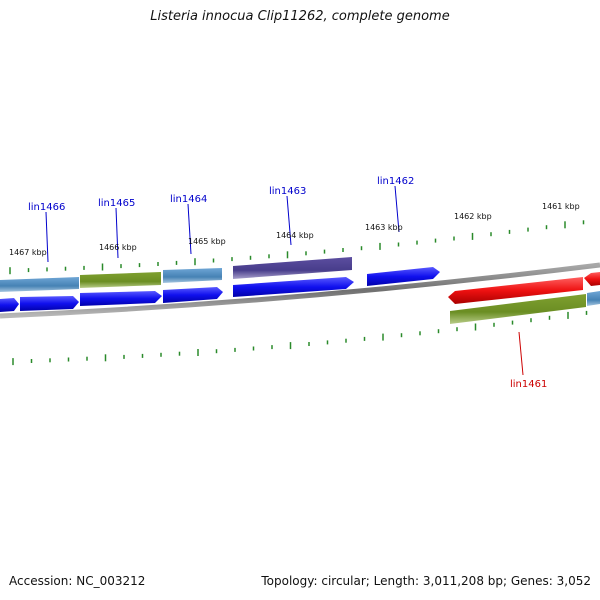  I want to click on forward-genes, so click(220, 289).